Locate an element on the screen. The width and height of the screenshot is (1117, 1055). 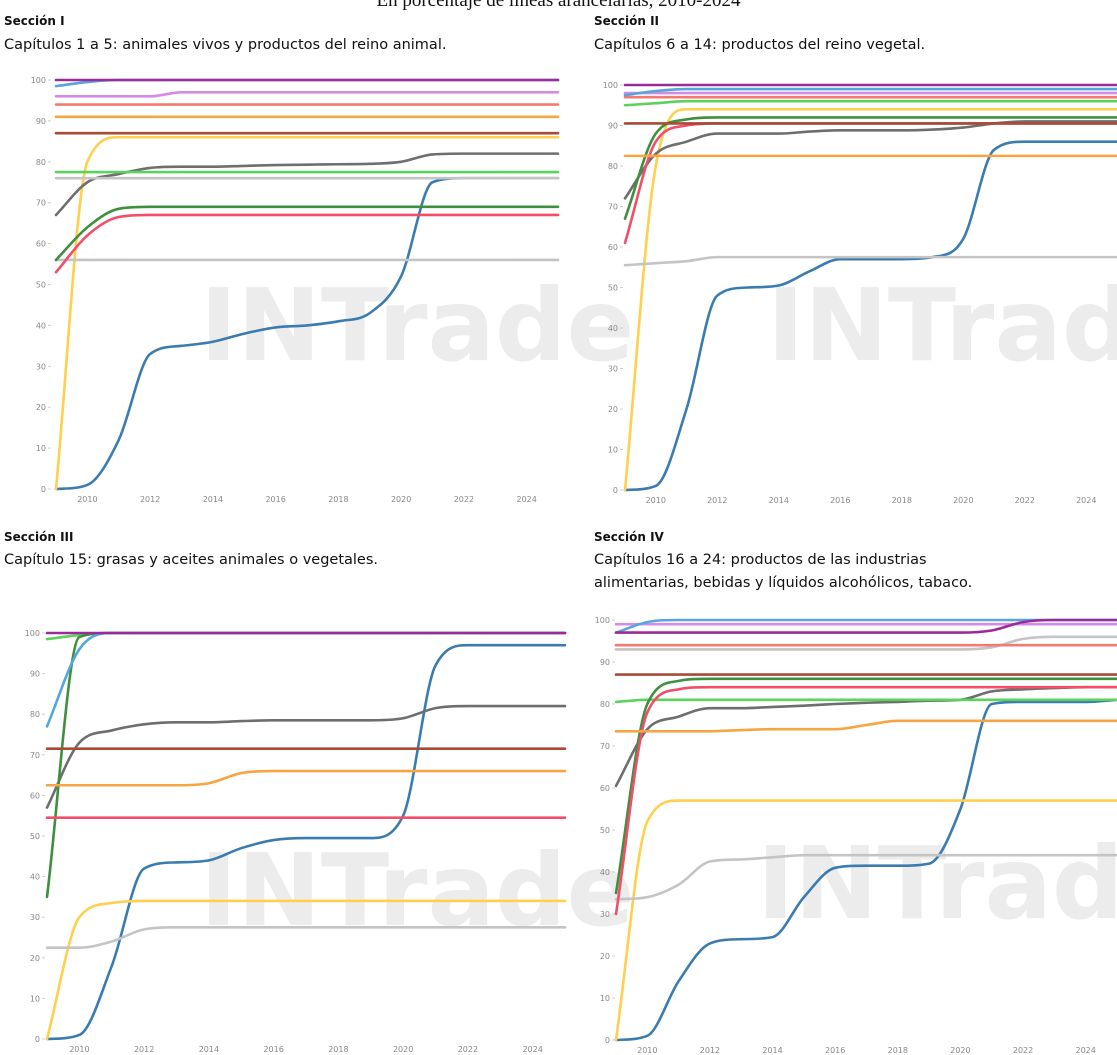
section-title: Sección IV is located at coordinates (629, 537).